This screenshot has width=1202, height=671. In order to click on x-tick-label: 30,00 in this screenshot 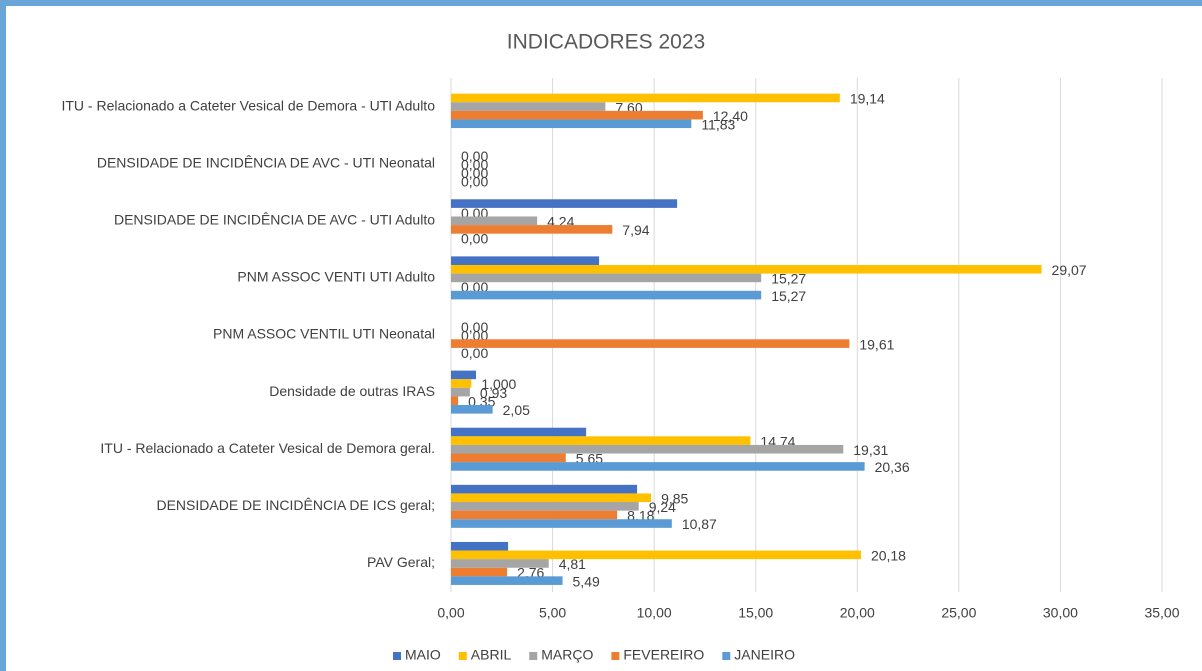, I will do `click(1060, 613)`.